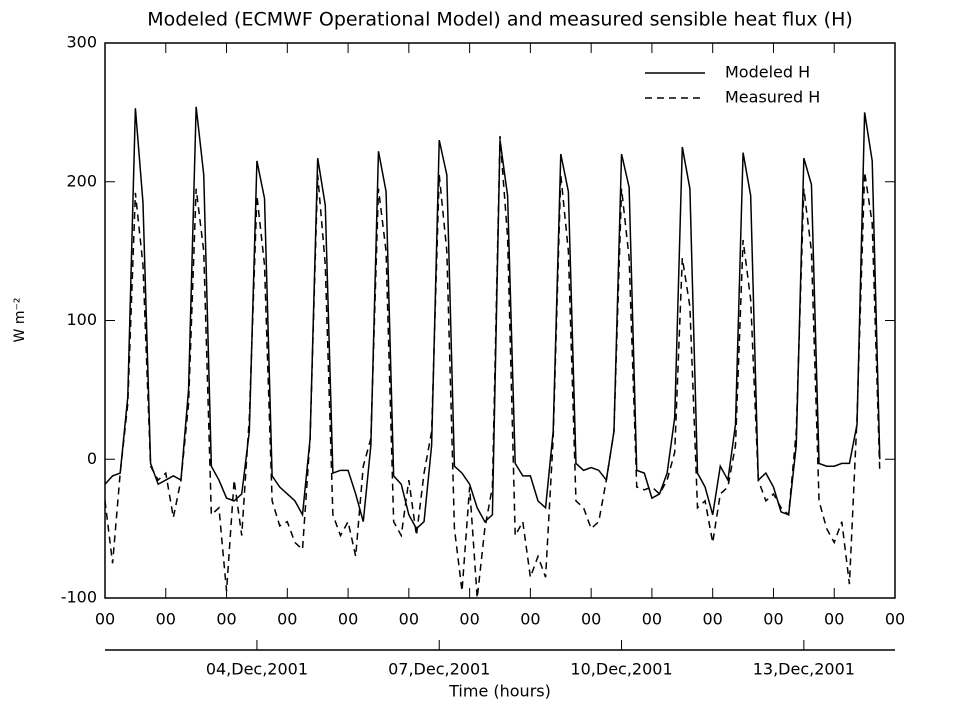  What do you see at coordinates (772, 97) in the screenshot?
I see `legend-label: Measured H` at bounding box center [772, 97].